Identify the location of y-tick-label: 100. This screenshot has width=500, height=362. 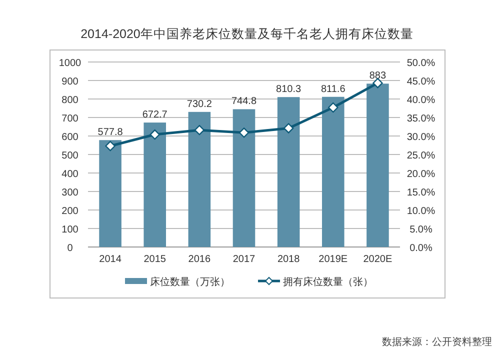
(70, 230).